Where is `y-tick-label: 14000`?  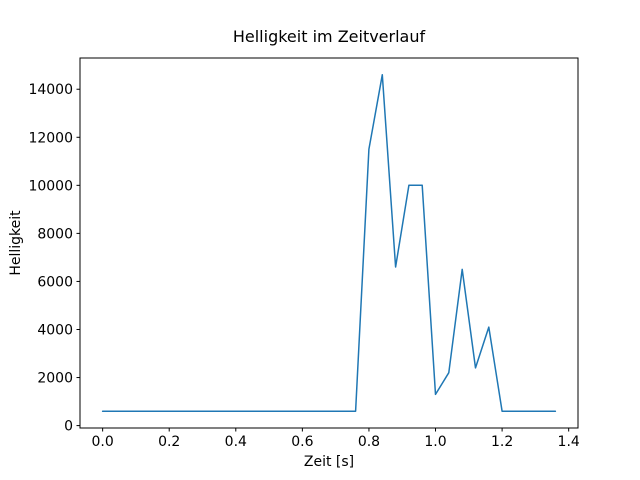 y-tick-label: 14000 is located at coordinates (50, 90).